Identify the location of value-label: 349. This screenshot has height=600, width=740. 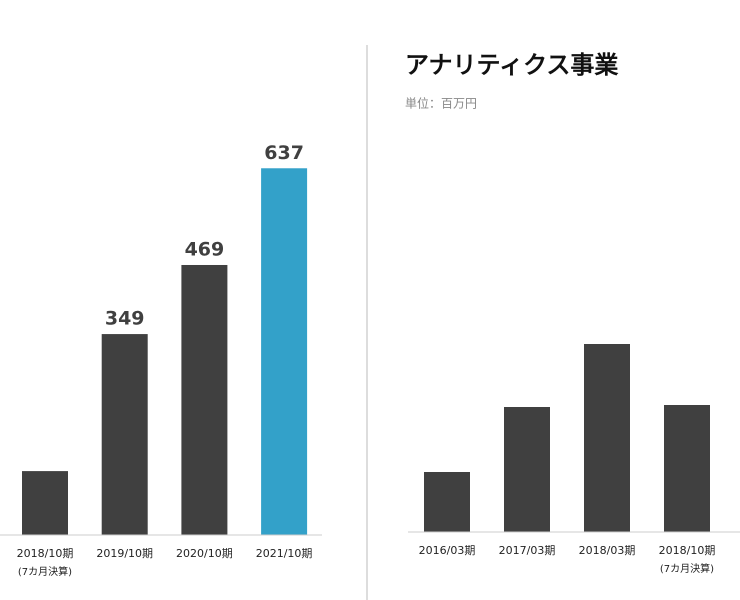
(125, 319).